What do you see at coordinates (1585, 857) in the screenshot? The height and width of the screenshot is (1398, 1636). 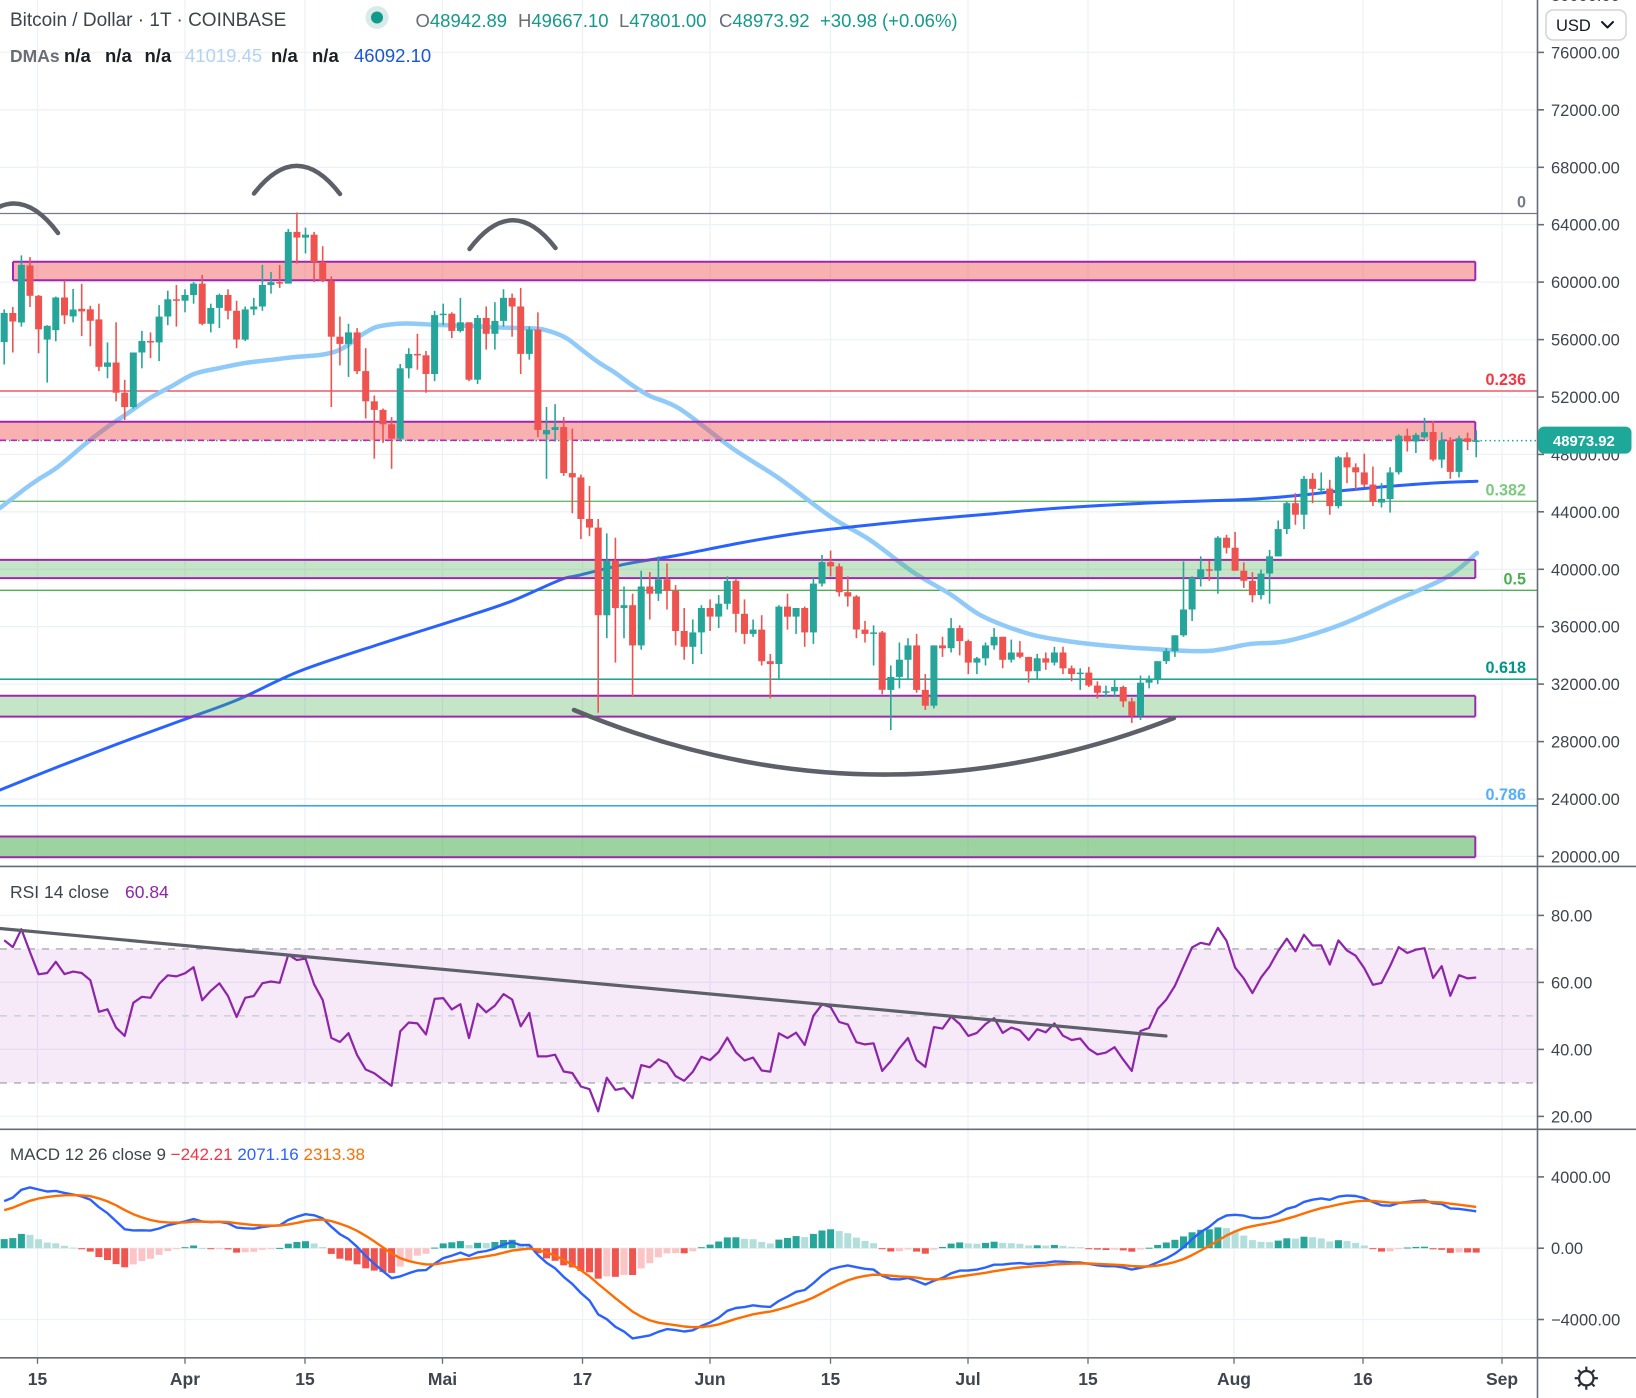 I see `svg-text: 20000.00` at bounding box center [1585, 857].